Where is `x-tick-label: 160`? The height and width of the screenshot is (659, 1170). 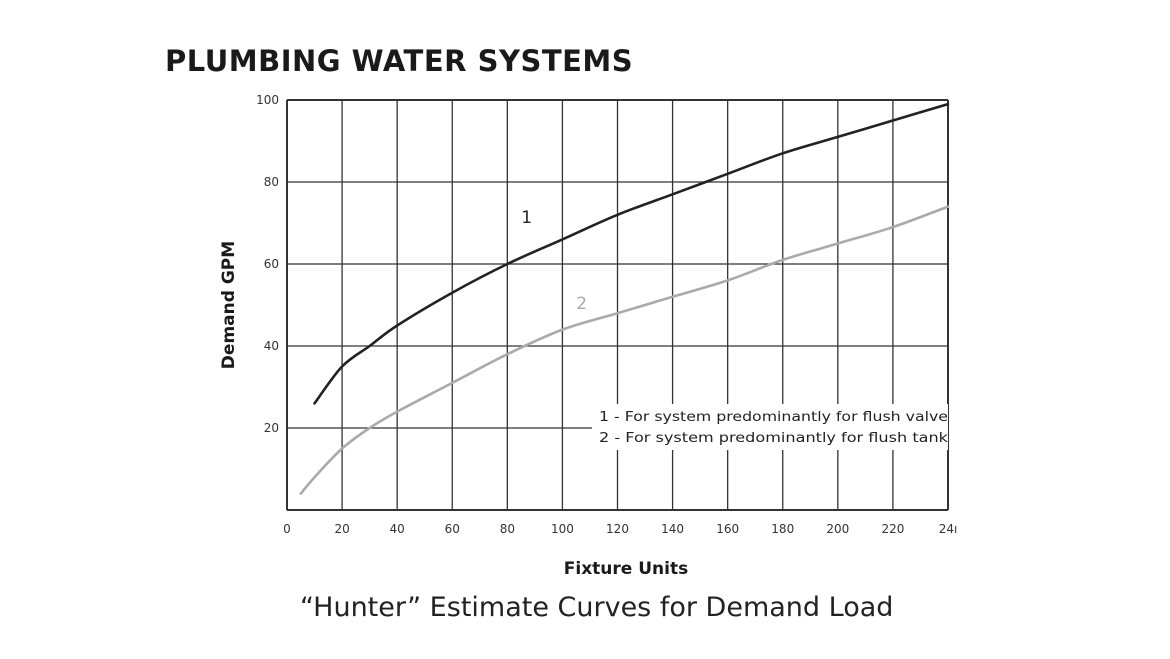 x-tick-label: 160 is located at coordinates (727, 529).